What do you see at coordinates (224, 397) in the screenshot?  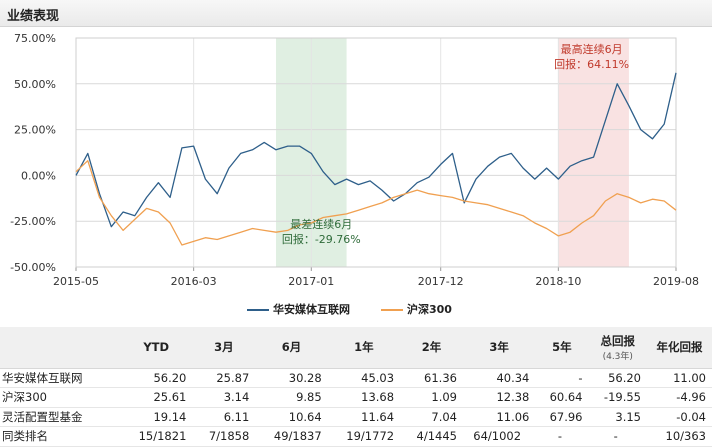 I see `cell-3m: 3.14` at bounding box center [224, 397].